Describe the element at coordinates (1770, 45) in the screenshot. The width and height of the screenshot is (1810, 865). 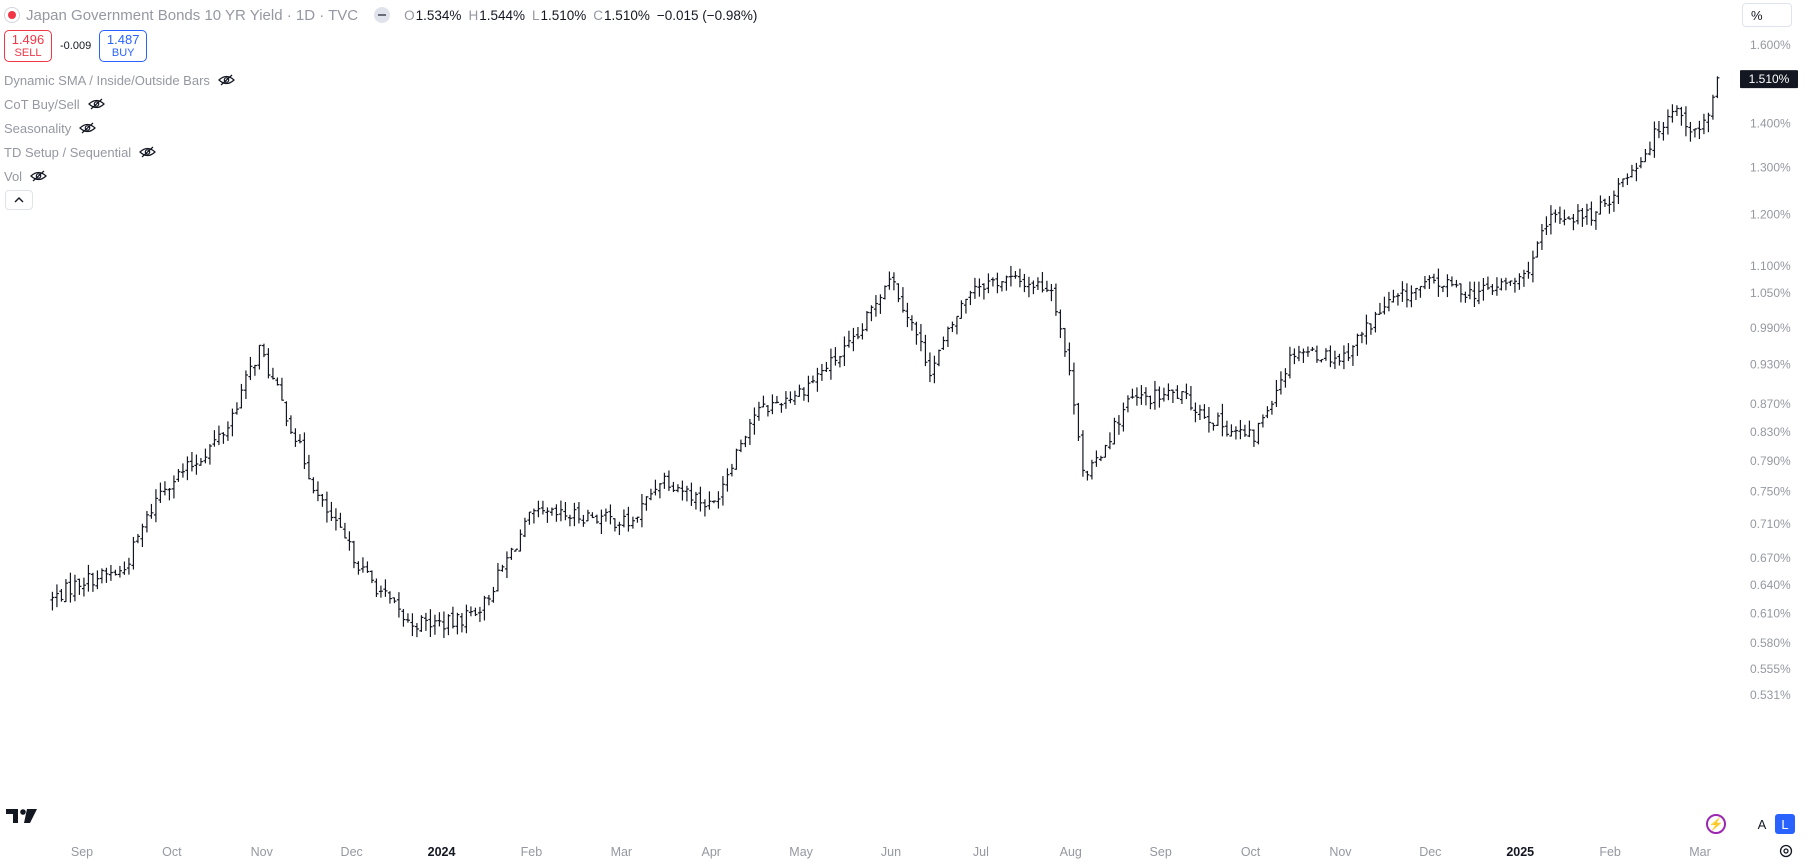
I see `y-tick-label: 1.600%` at that location.